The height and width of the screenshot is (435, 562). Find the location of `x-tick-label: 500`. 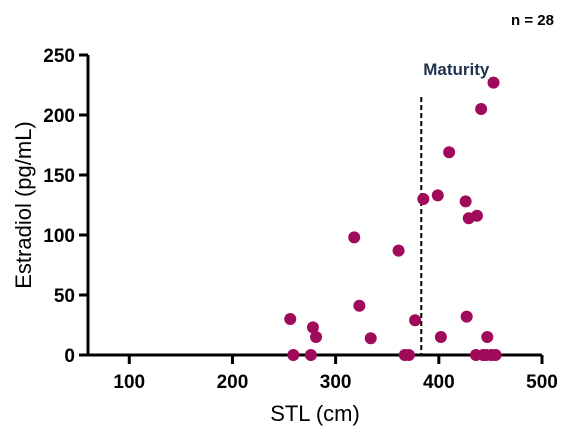

x-tick-label: 500 is located at coordinates (542, 382).